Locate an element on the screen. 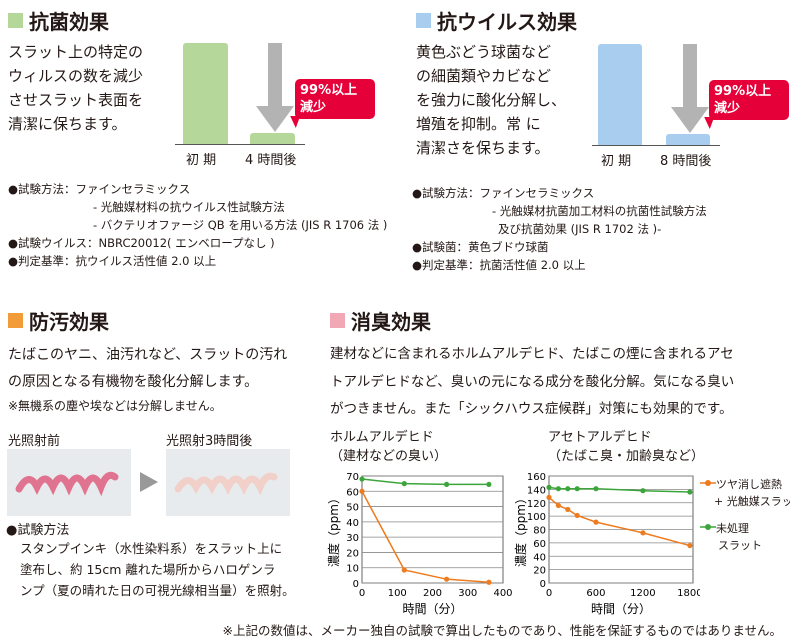 This screenshot has height=640, width=790. bar-label: 初 期 is located at coordinates (201, 160).